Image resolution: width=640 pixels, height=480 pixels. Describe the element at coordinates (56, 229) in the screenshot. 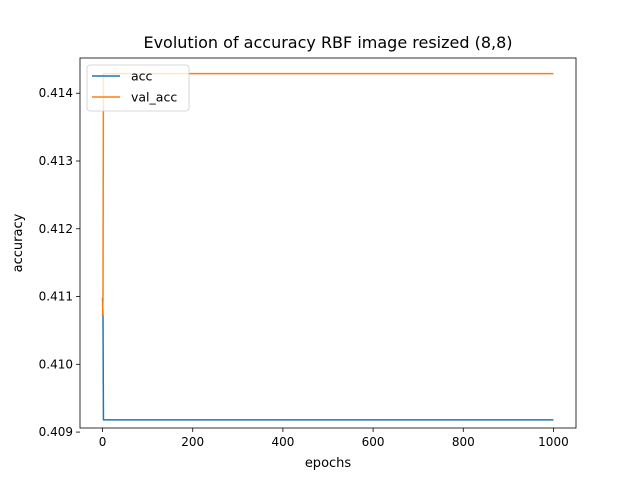

I see `y-tick-label: 0.412` at that location.